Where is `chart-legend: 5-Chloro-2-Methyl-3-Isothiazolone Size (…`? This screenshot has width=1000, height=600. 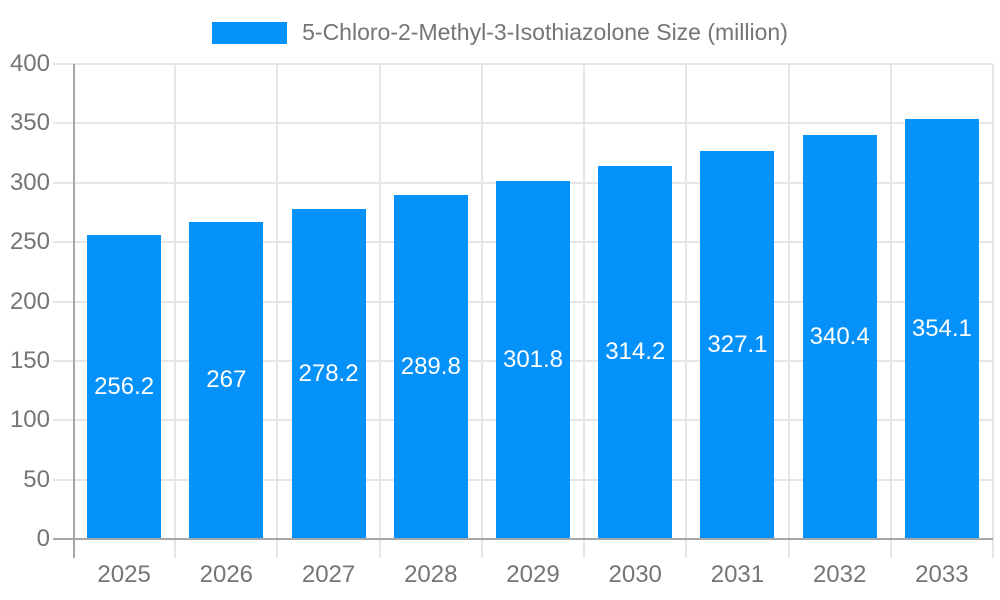
chart-legend: 5-Chloro-2-Methyl-3-Isothiazolone Size (… is located at coordinates (500, 32).